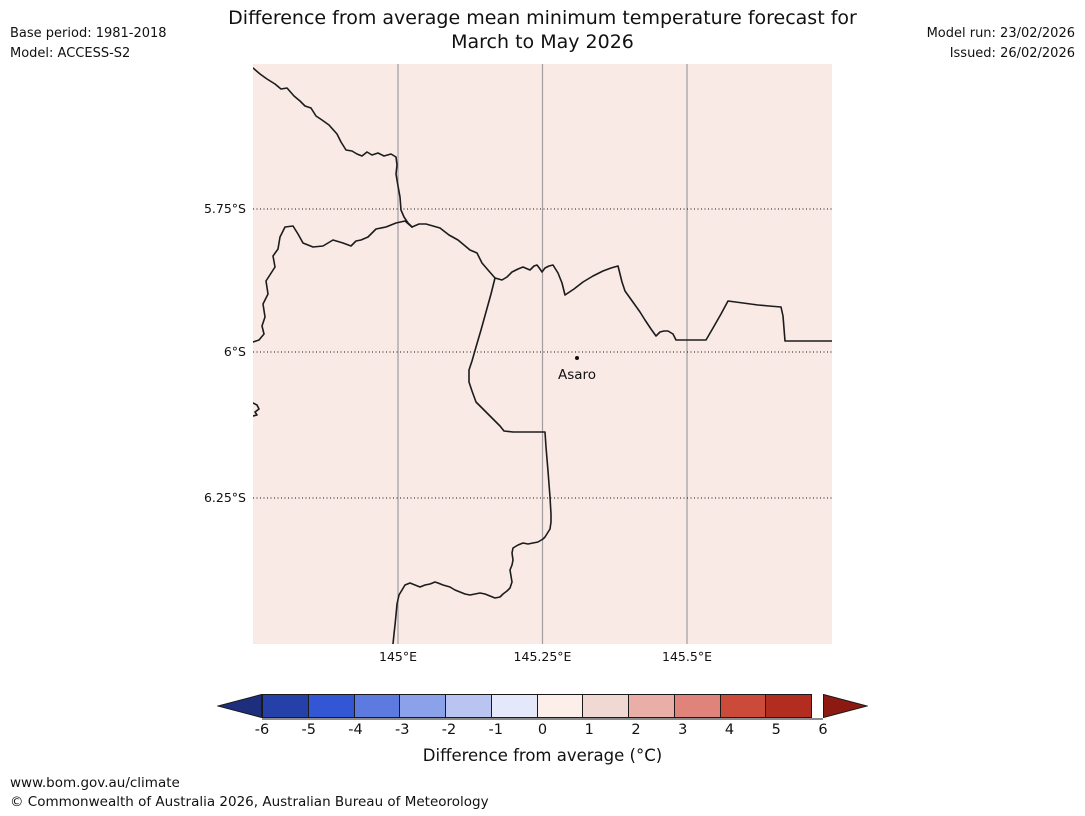 The width and height of the screenshot is (1085, 816). Describe the element at coordinates (95, 783) in the screenshot. I see `footer-url: www.bom.gov.au/climate` at that location.